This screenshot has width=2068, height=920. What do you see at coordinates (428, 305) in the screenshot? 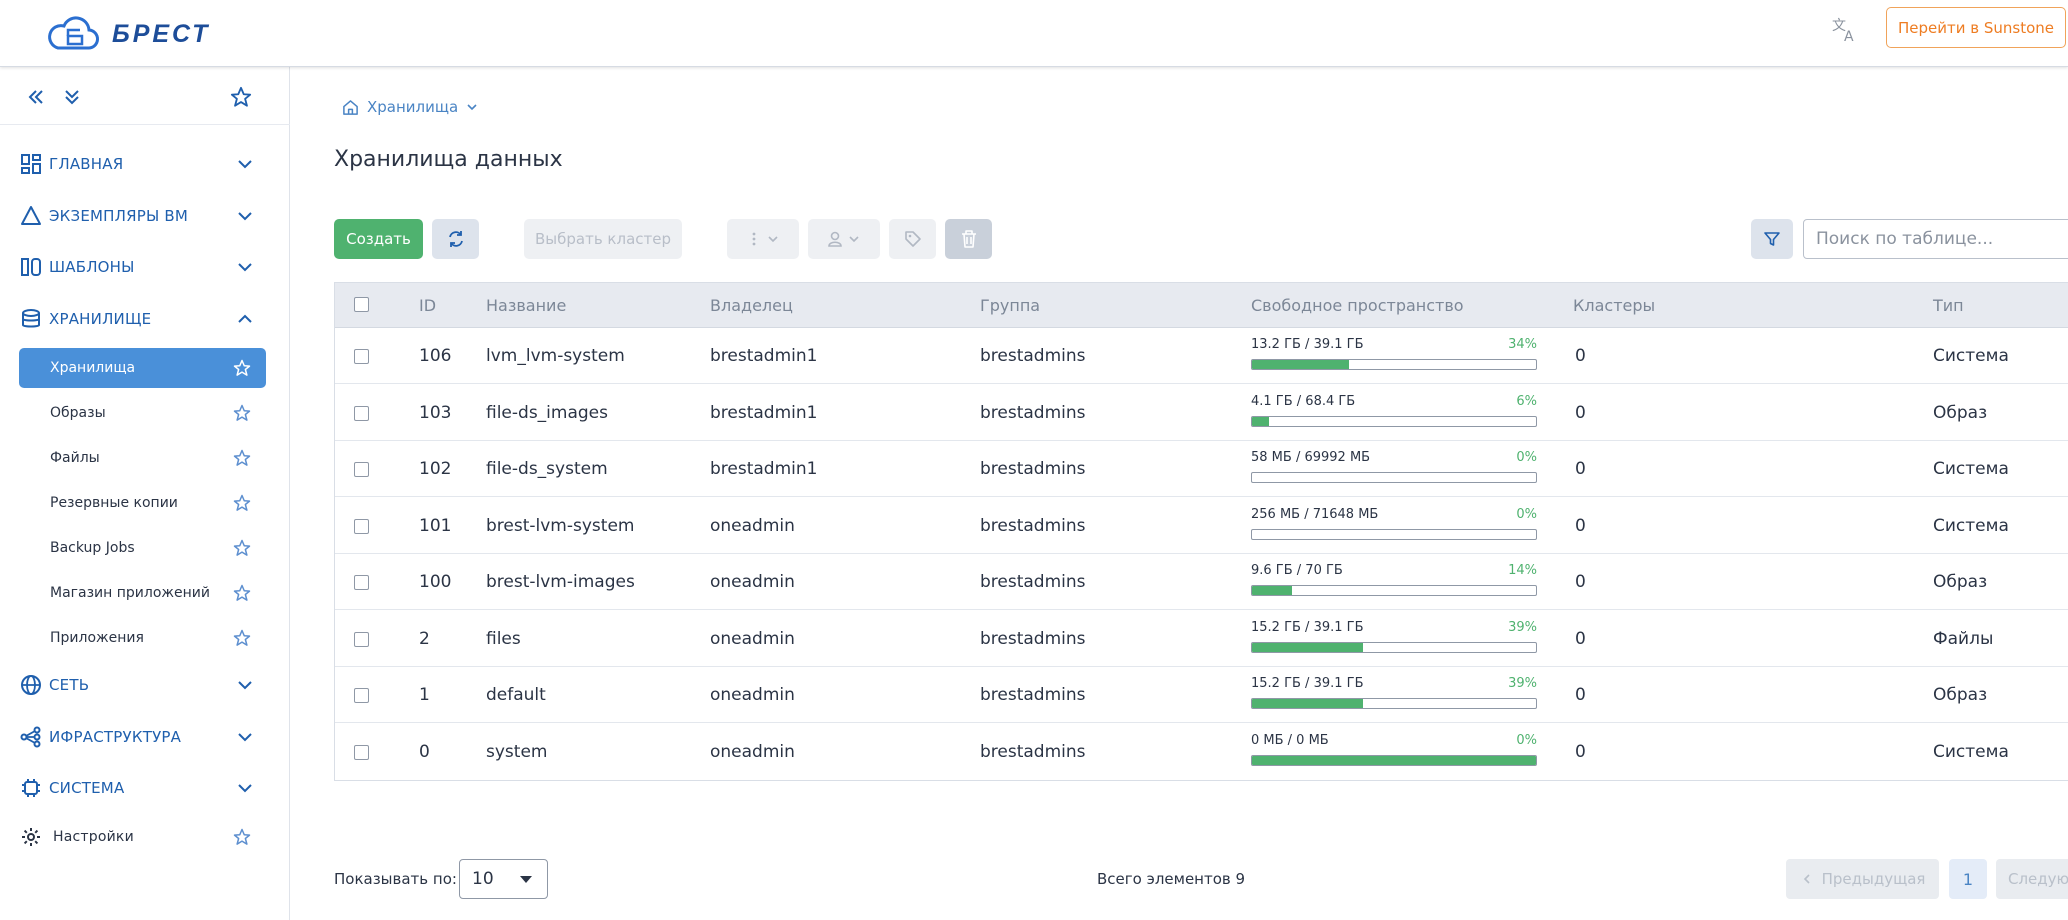
I see `column-header-id: ID` at bounding box center [428, 305].